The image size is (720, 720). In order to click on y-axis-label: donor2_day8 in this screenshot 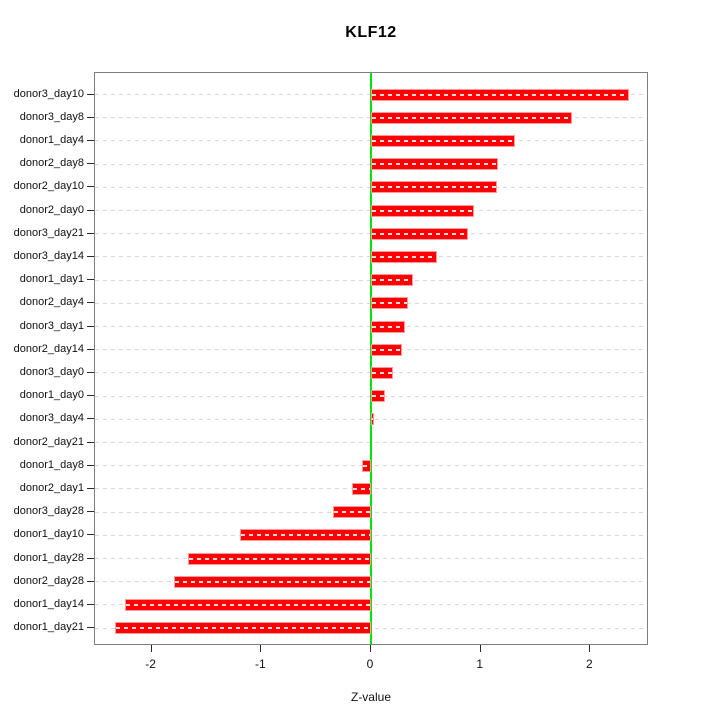, I will do `click(51, 163)`.